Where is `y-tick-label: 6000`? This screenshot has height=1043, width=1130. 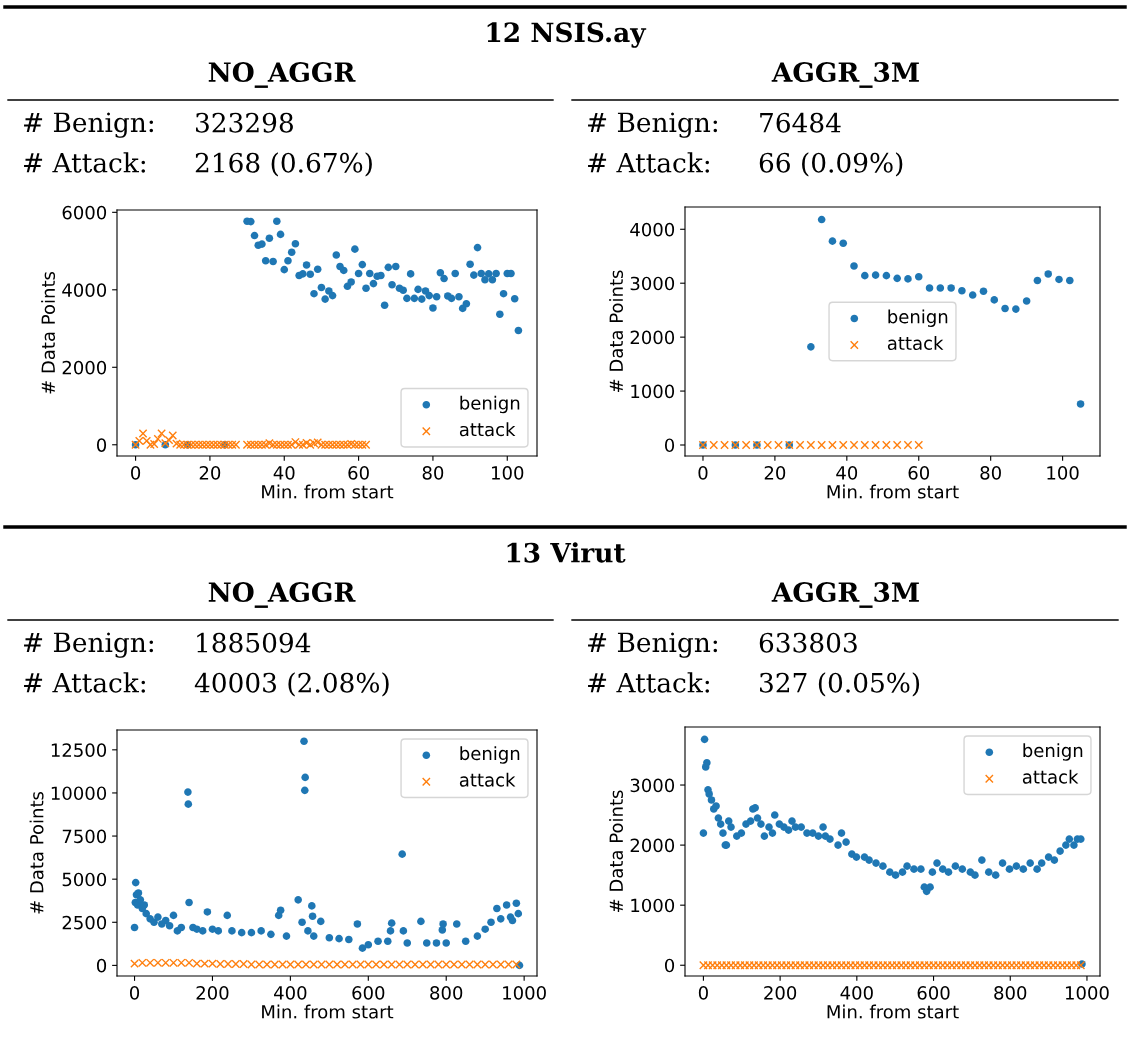
y-tick-label: 6000 is located at coordinates (84, 212).